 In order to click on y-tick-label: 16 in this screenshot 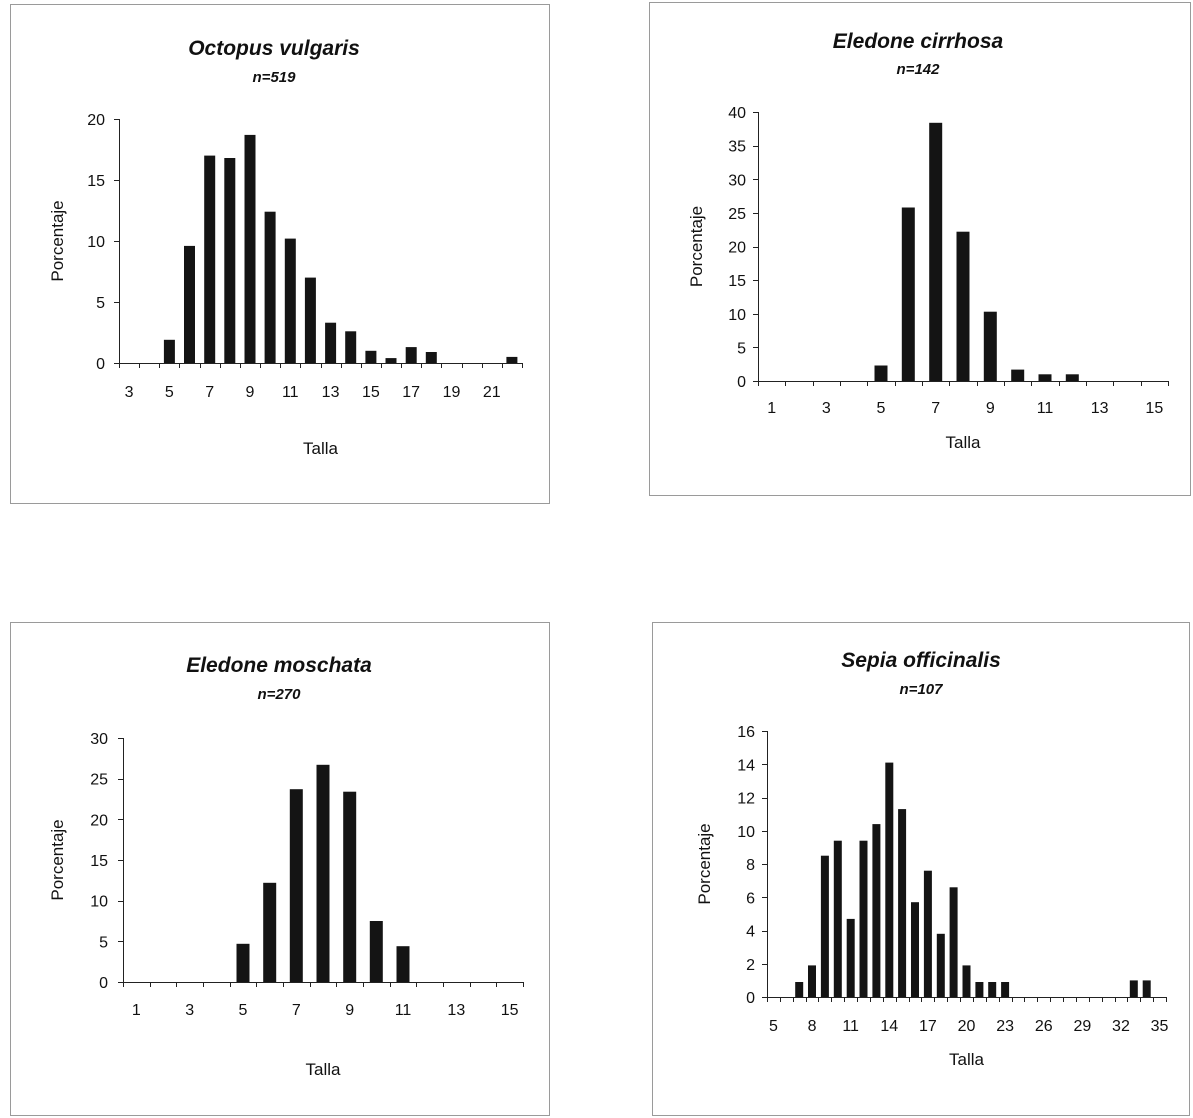, I will do `click(746, 732)`.